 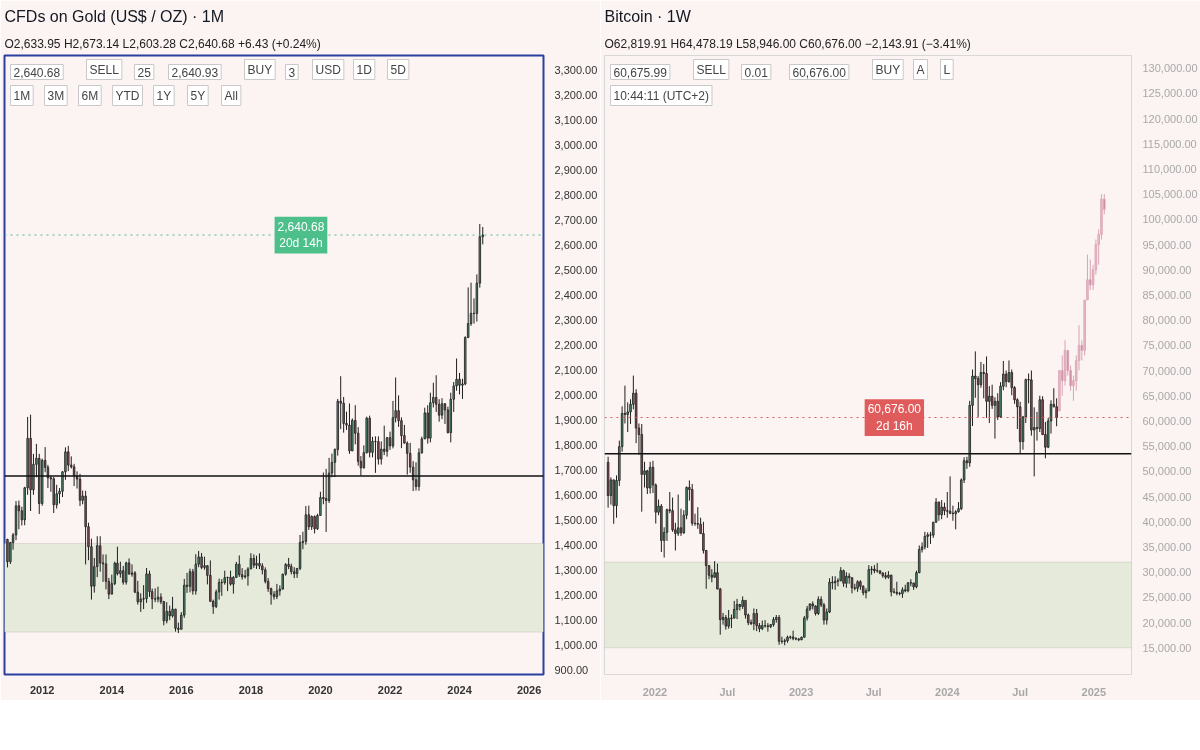 I want to click on y-tick-label: 1,200.00, so click(x=576, y=594).